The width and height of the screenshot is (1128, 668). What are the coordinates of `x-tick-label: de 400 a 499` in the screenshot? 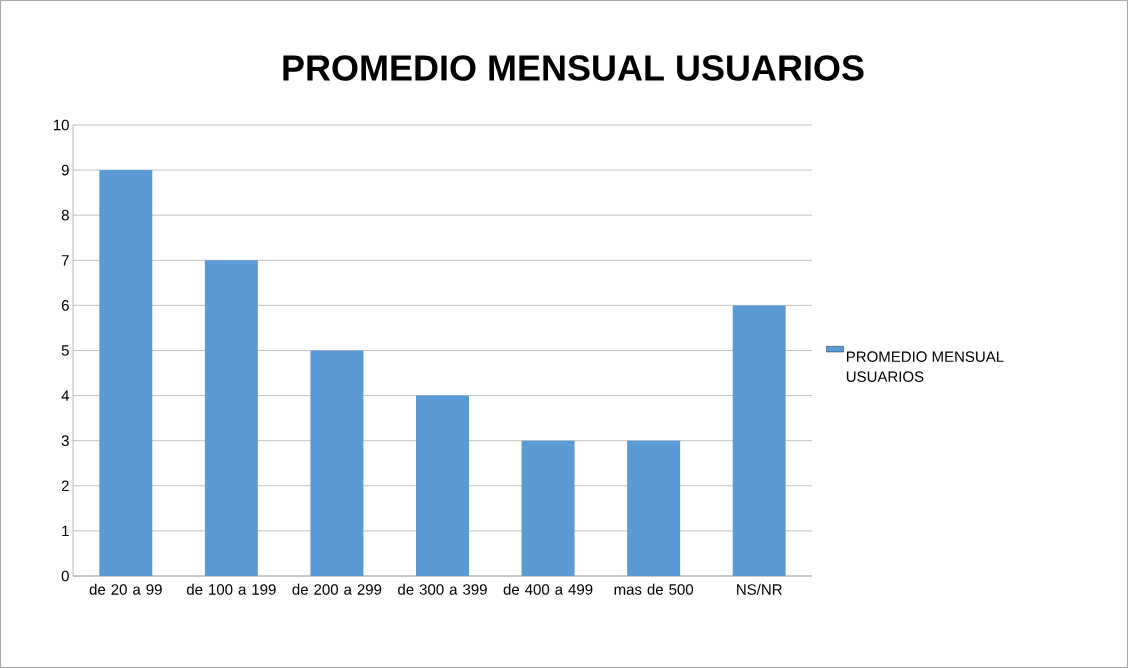 It's located at (548, 589).